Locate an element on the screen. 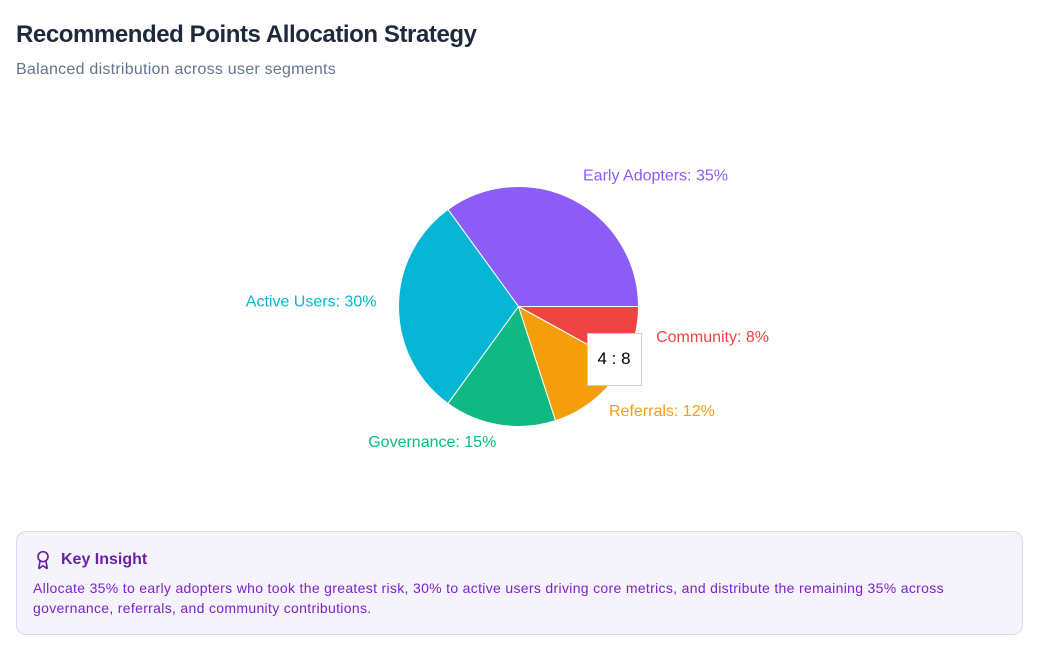 The width and height of the screenshot is (1039, 651). svg-text: Referrals: 12% is located at coordinates (662, 411).